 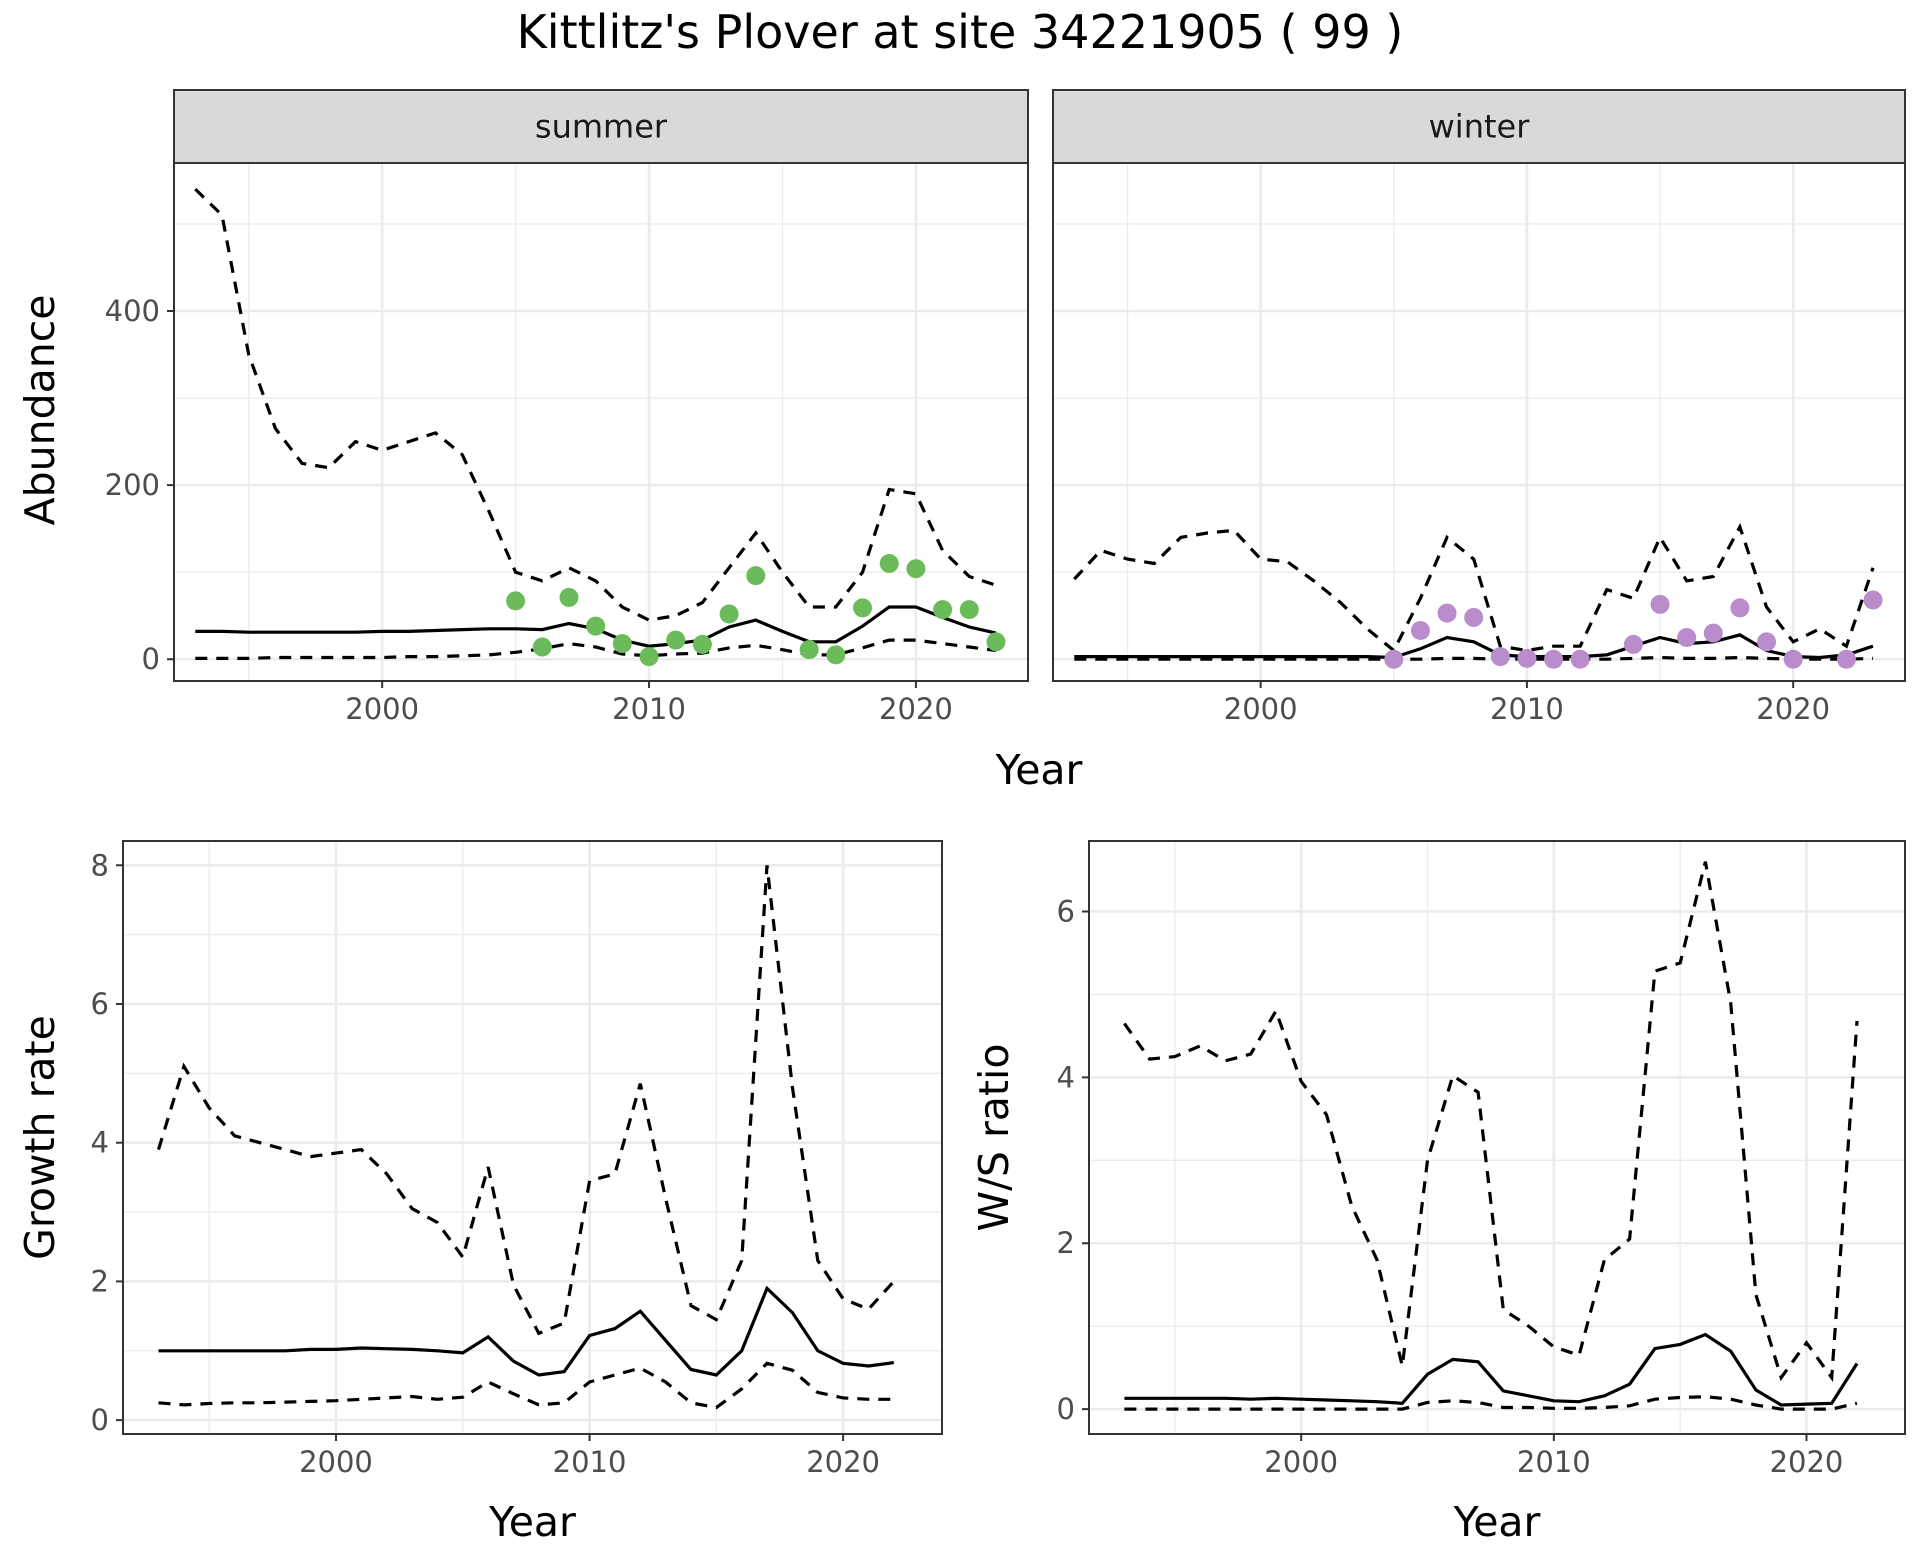 I want to click on y-tick-label: 200, so click(x=132, y=485).